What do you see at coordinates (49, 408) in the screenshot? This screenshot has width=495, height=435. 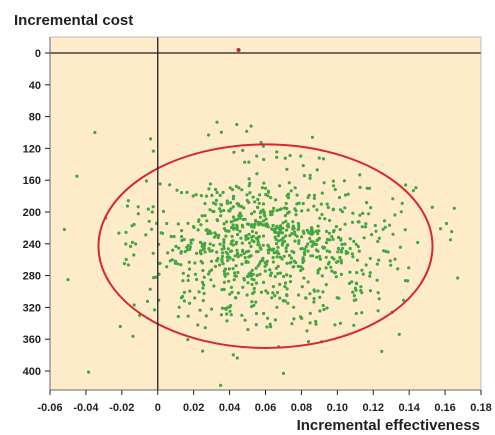 I see `x-tick-label: -0.06` at bounding box center [49, 408].